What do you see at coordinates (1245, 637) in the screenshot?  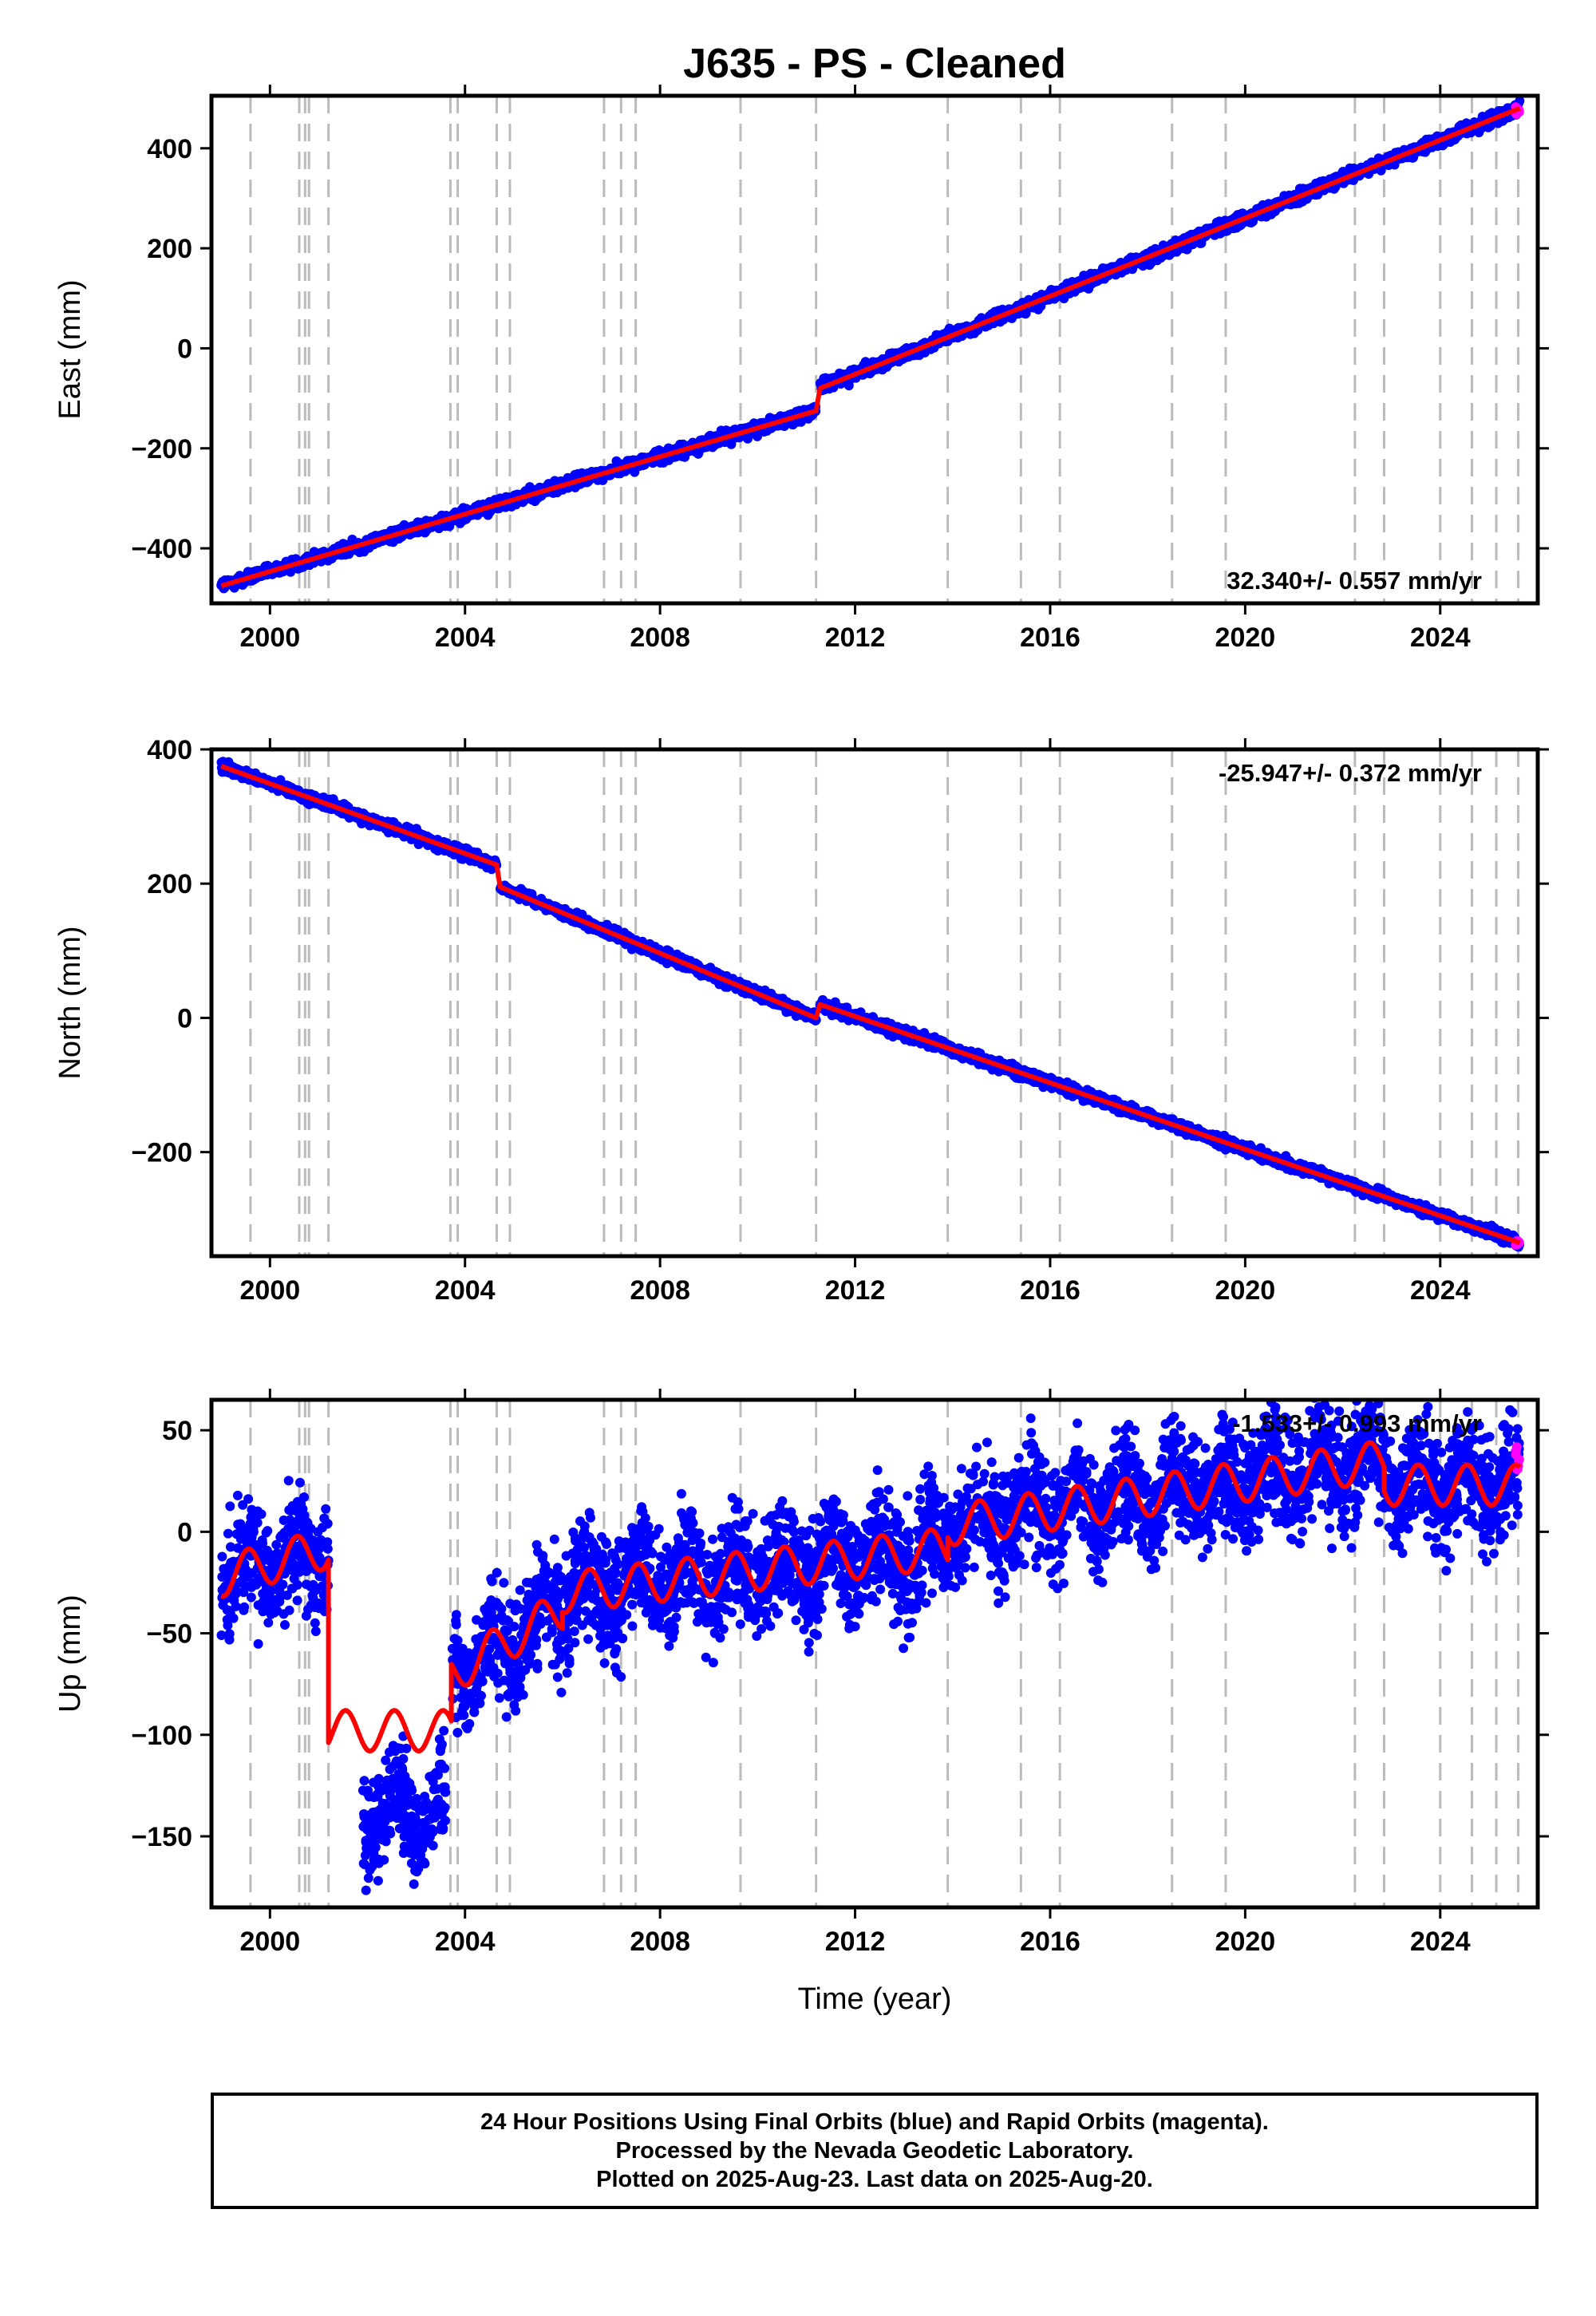 I see `x-tick-label: 2020` at bounding box center [1245, 637].